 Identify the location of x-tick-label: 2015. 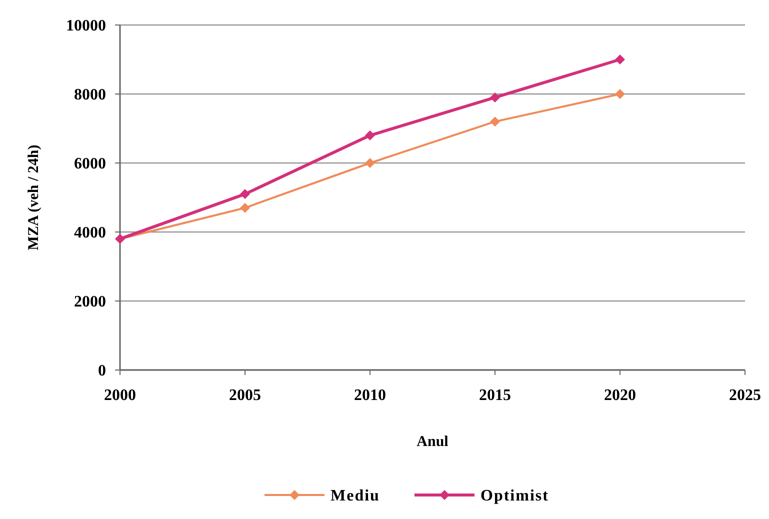
(495, 395).